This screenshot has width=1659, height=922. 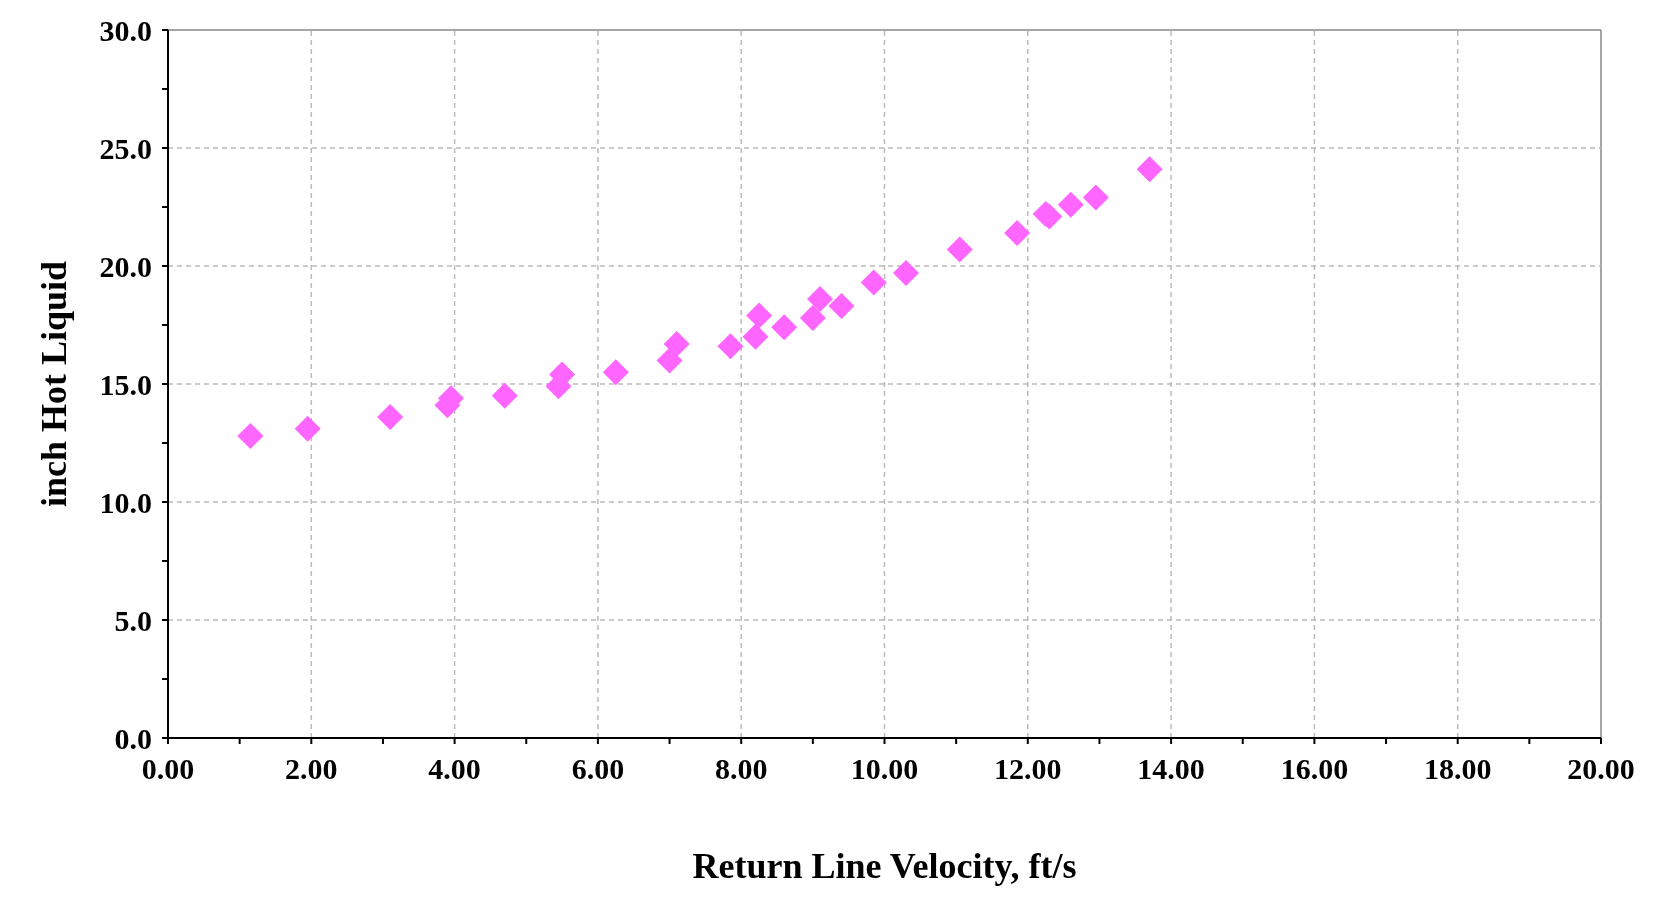 What do you see at coordinates (454, 769) in the screenshot?
I see `x-tick-label: 4.00` at bounding box center [454, 769].